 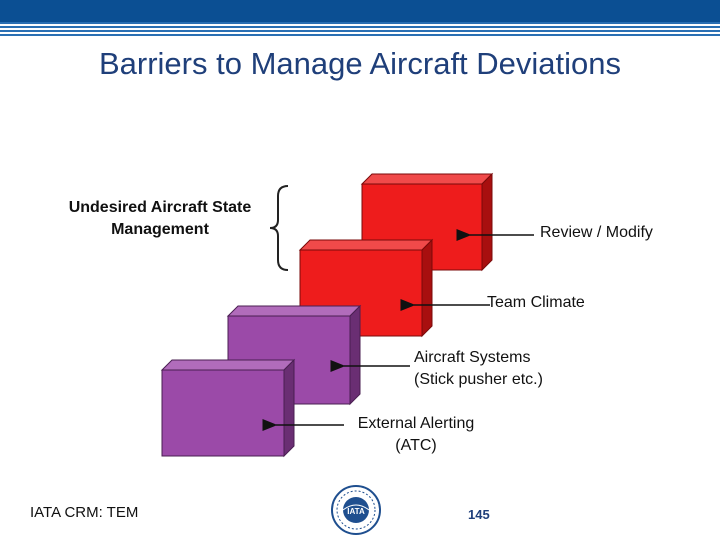 What do you see at coordinates (360, 63) in the screenshot?
I see `slide-title: Barriers to Manage Aircraft Deviations` at bounding box center [360, 63].